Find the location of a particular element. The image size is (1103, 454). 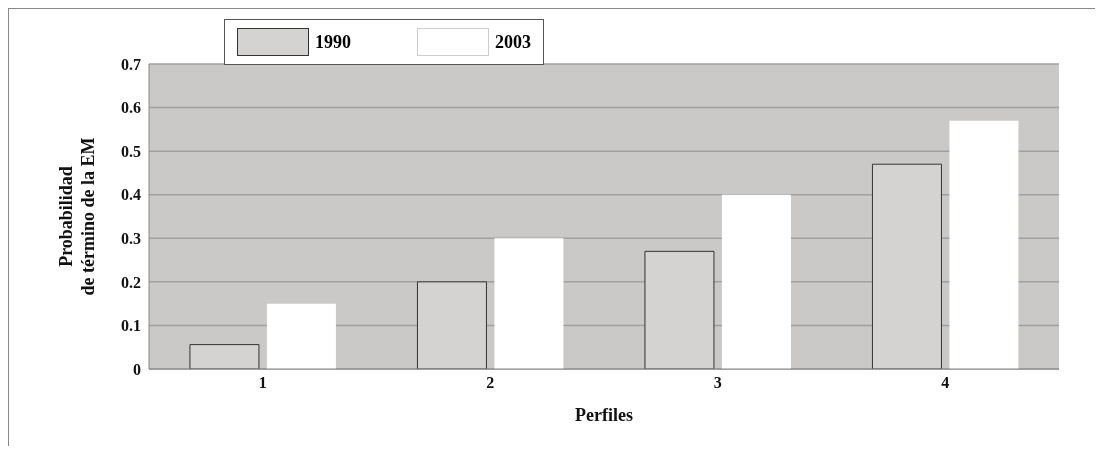

legend-label: 1990 is located at coordinates (333, 42).